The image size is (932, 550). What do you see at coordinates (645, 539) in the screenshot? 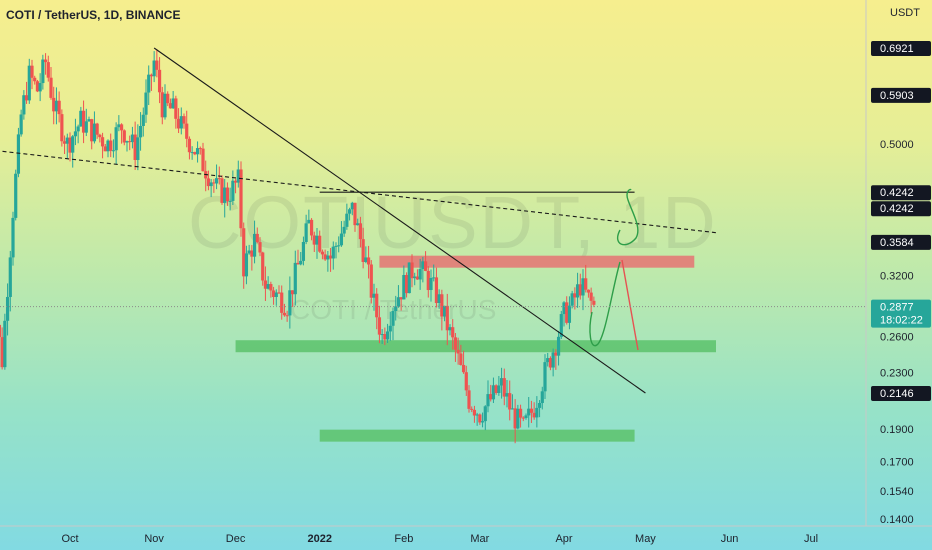
I see `time-tick-label: May` at bounding box center [645, 539].